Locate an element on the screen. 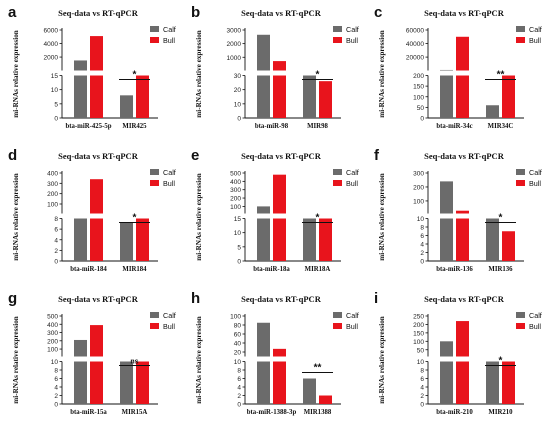 The image size is (550, 428). x-tick-label: bta-miR-18a is located at coordinates (271, 269).